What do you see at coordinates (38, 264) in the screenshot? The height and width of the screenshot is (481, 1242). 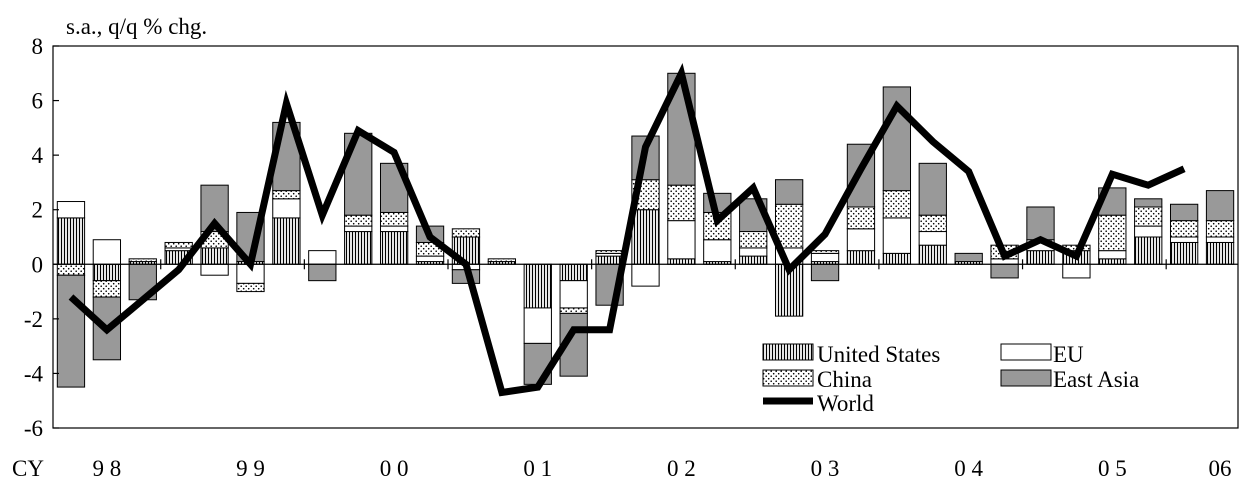 I see `y-tick-label: 0` at bounding box center [38, 264].